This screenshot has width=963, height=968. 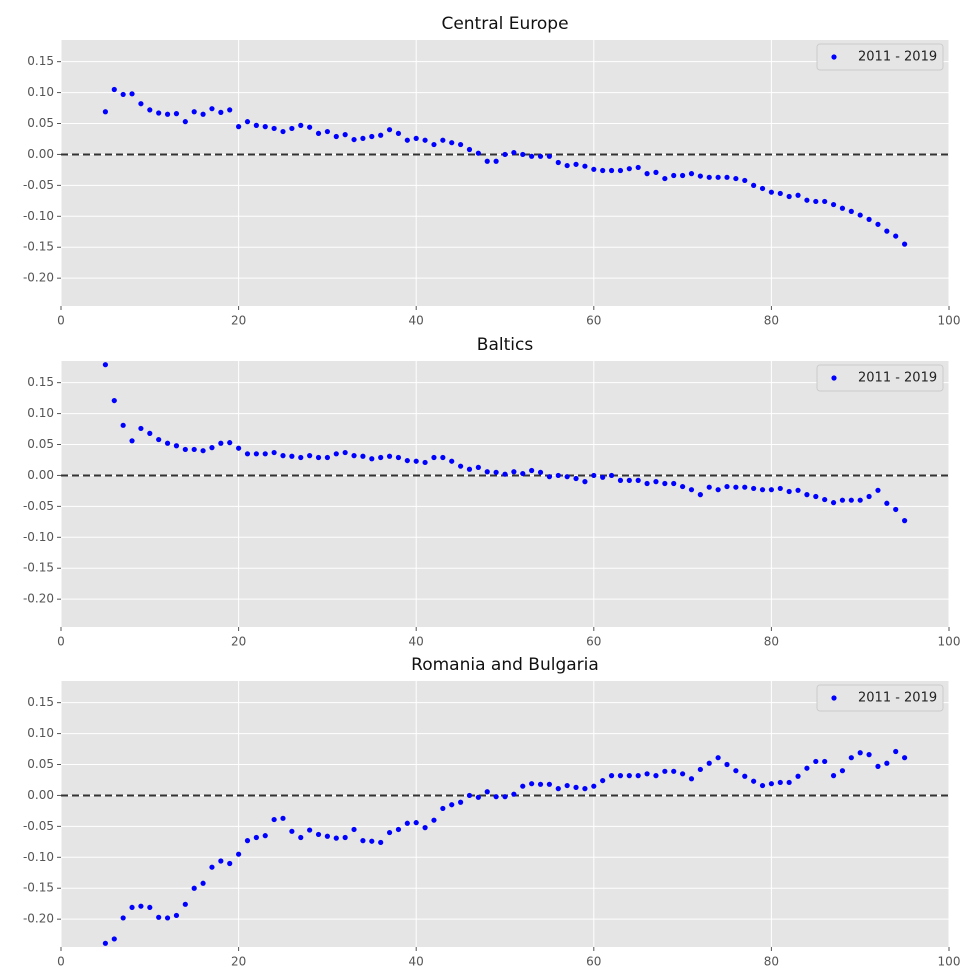 I want to click on x-tick-label: 0, so click(x=61, y=642).